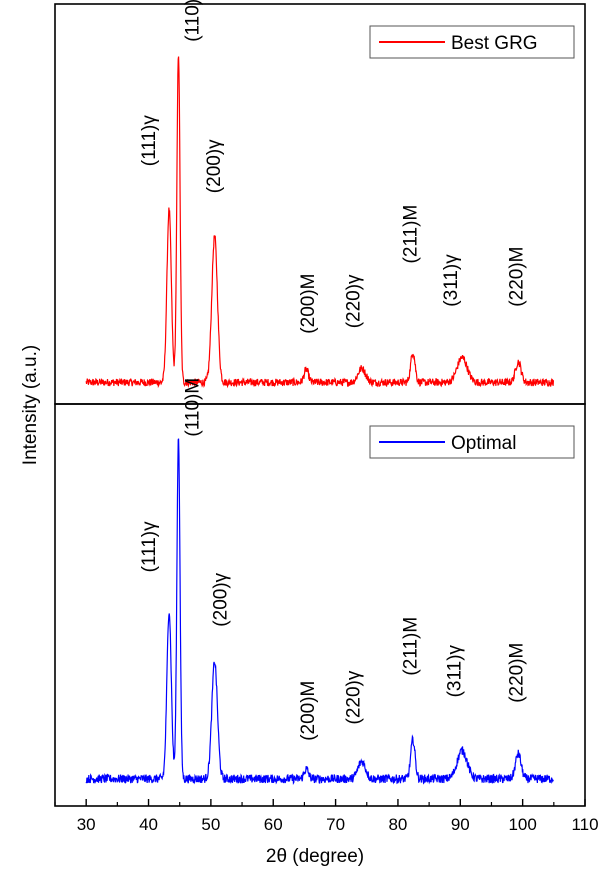 The width and height of the screenshot is (611, 875). I want to click on y-axis-title: Intensity (a.u.), so click(30, 405).